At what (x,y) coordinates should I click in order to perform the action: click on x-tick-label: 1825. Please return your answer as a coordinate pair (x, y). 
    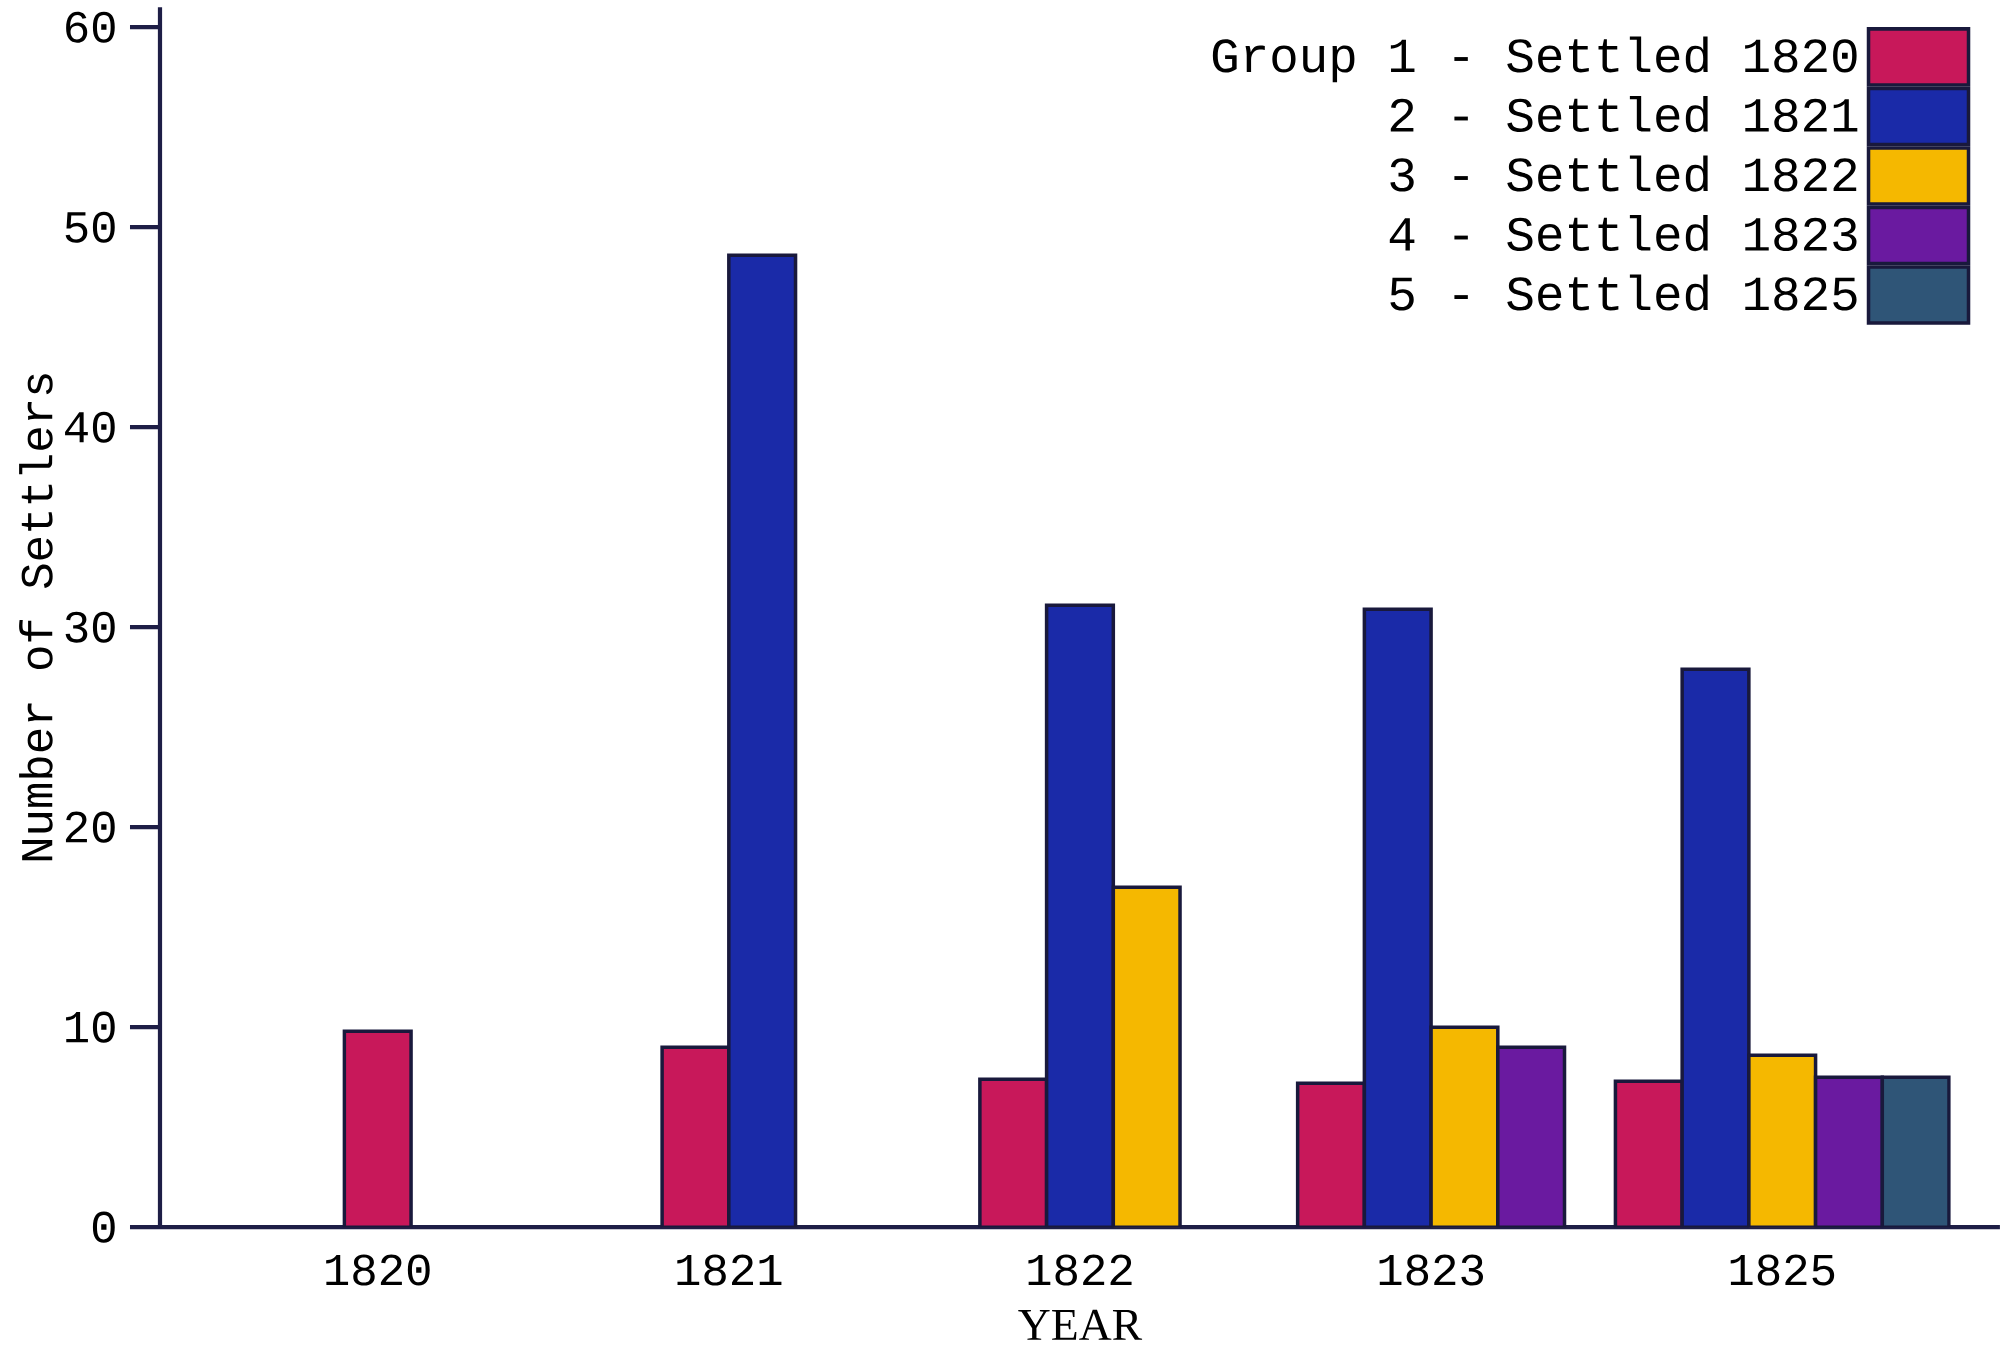
    Looking at the image, I should click on (1782, 1270).